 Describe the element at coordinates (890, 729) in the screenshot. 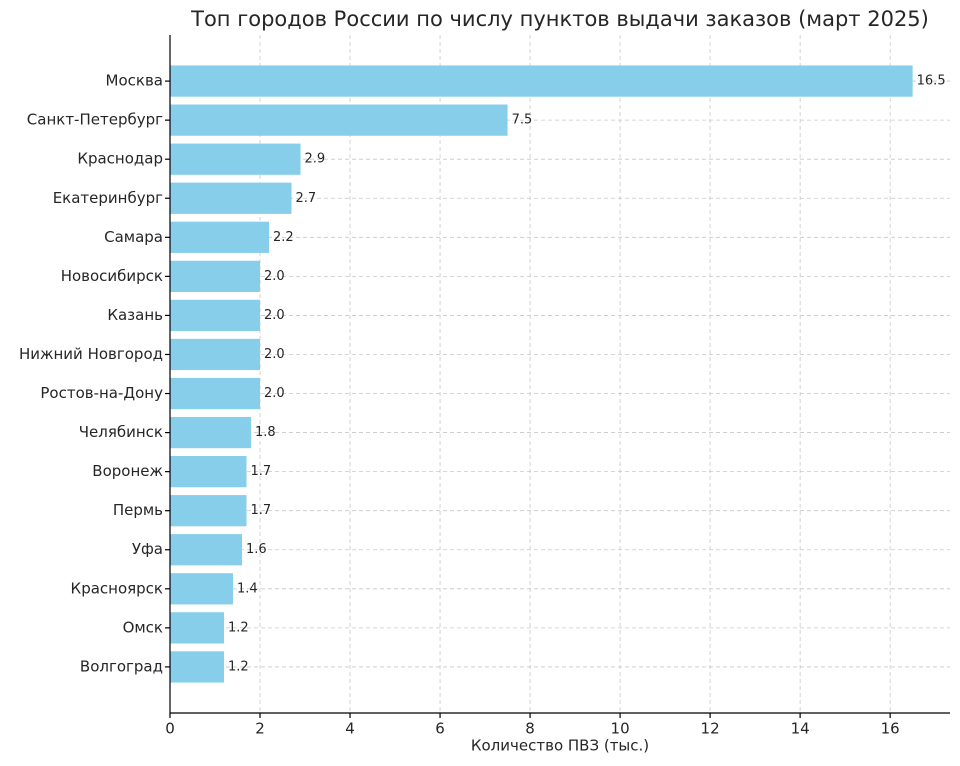

I see `x-tick-label: 16` at that location.